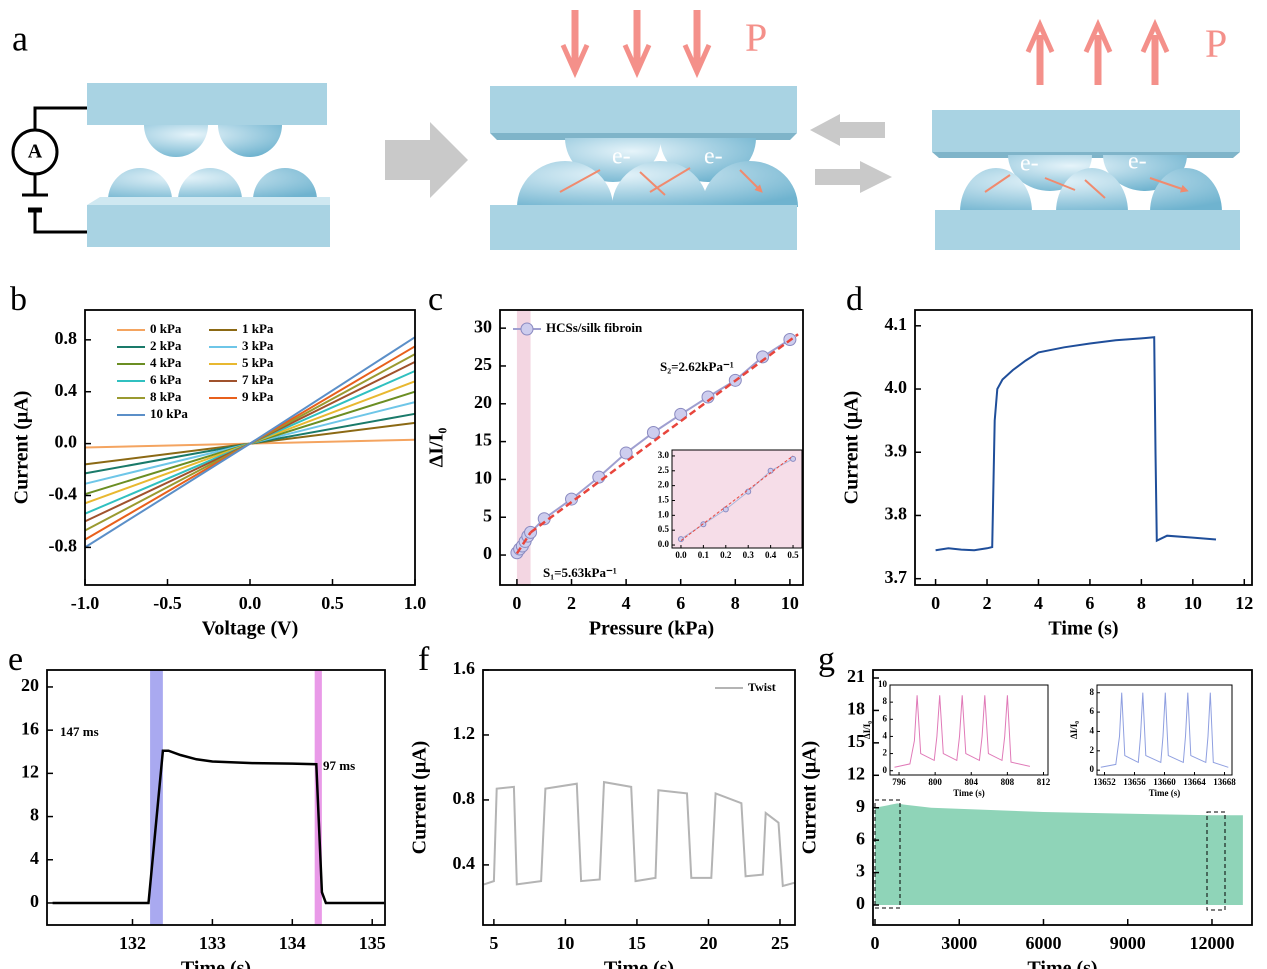 This screenshot has height=969, width=1267. Describe the element at coordinates (883, 684) in the screenshot. I see `y-tick-label: 10` at that location.